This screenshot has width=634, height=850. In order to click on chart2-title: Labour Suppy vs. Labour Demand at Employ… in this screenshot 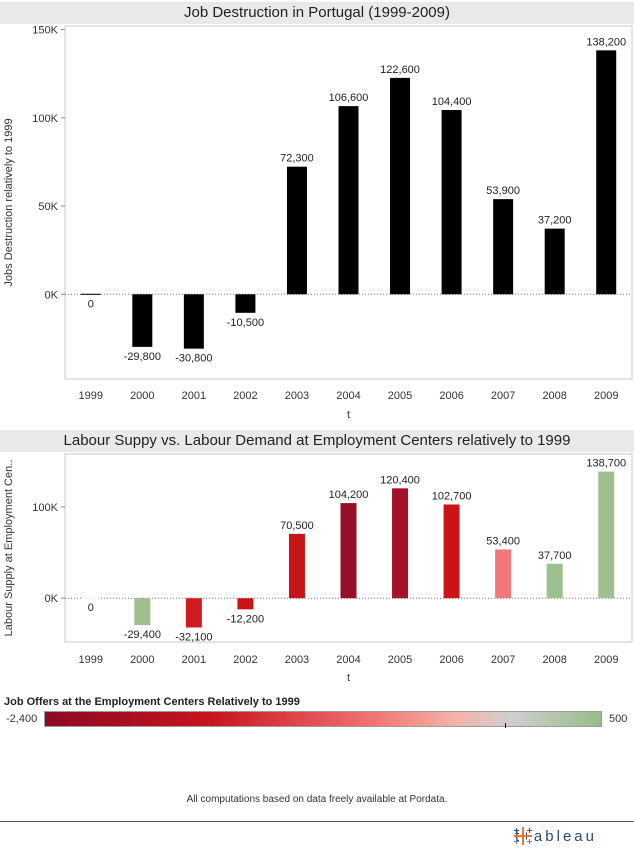, I will do `click(317, 441)`.